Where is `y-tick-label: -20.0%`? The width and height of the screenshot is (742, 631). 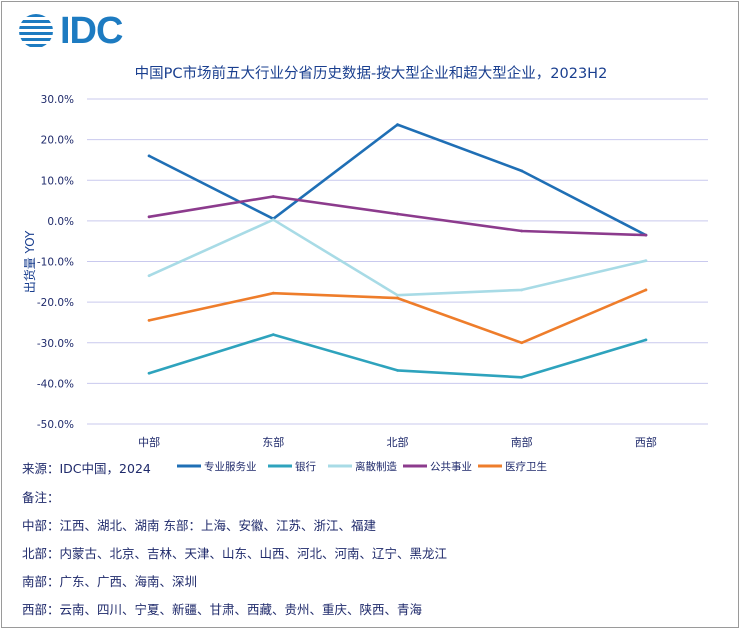
y-tick-label: -20.0% is located at coordinates (55, 303).